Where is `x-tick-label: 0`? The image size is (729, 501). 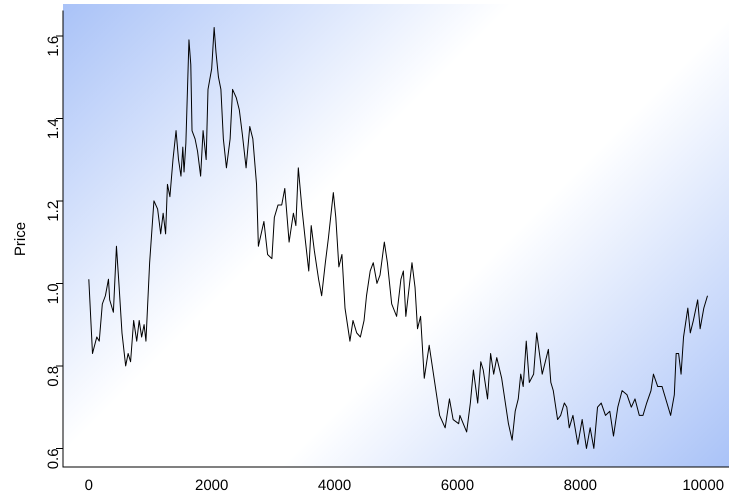
x-tick-label: 0 is located at coordinates (88, 485).